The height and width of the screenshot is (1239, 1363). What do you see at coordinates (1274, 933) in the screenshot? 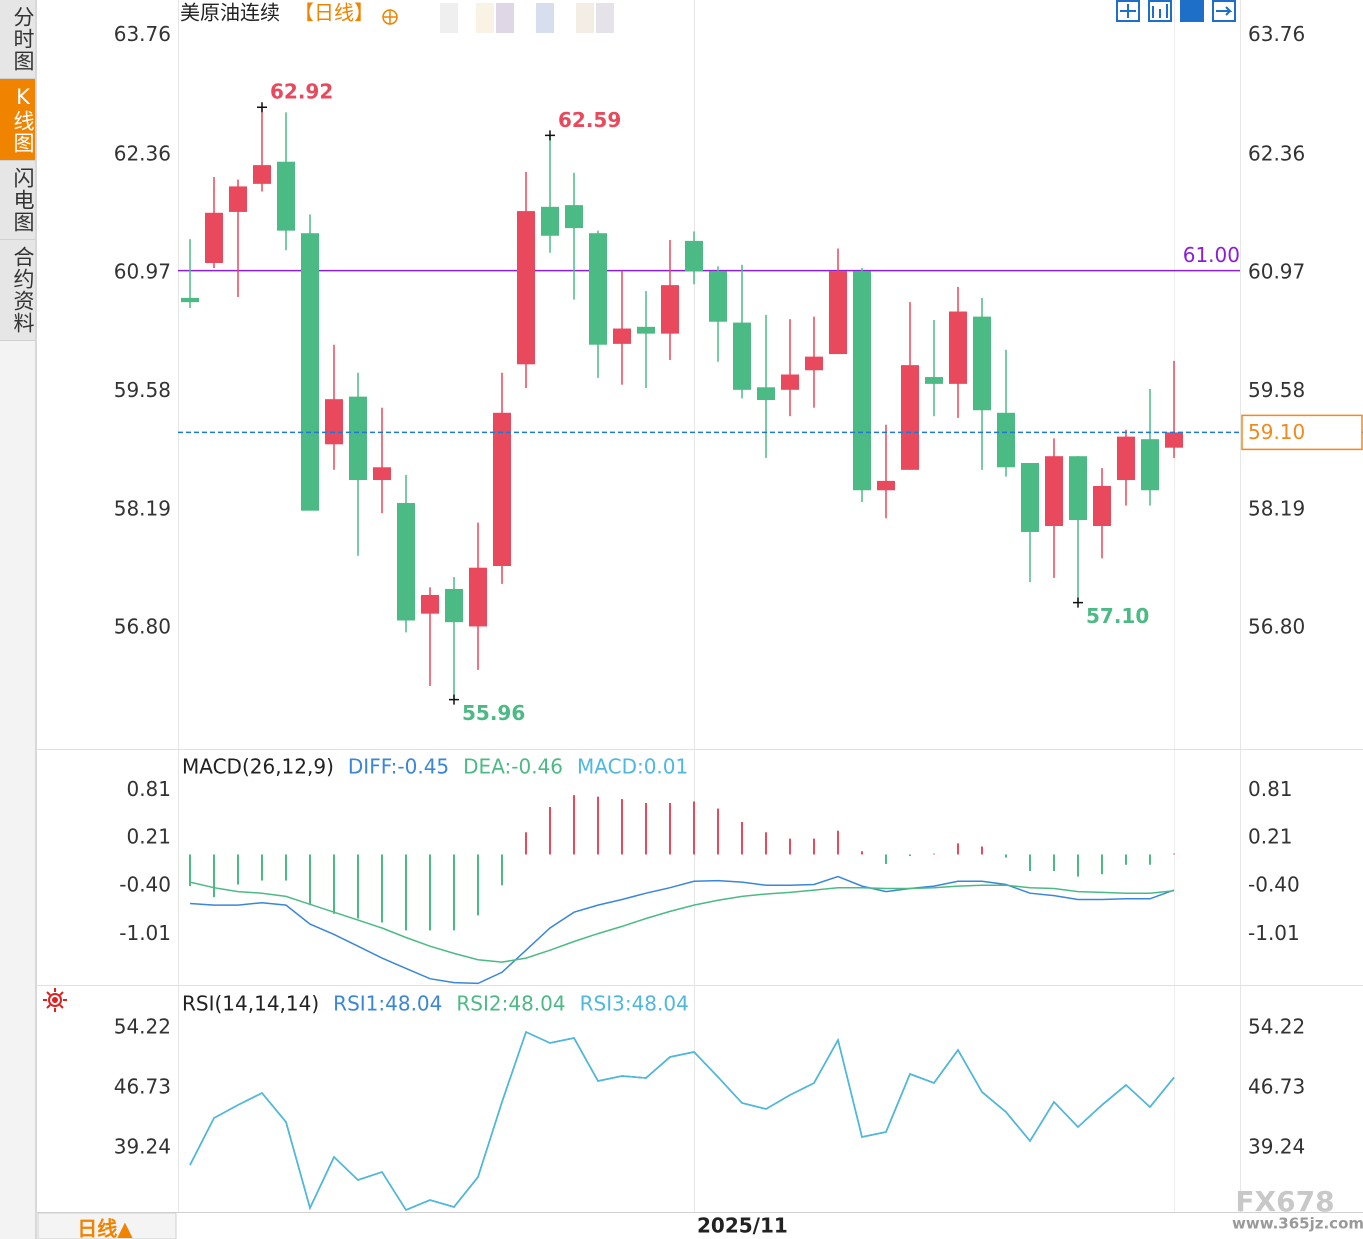
I see `y2-tick-label: -1.01` at bounding box center [1274, 933].